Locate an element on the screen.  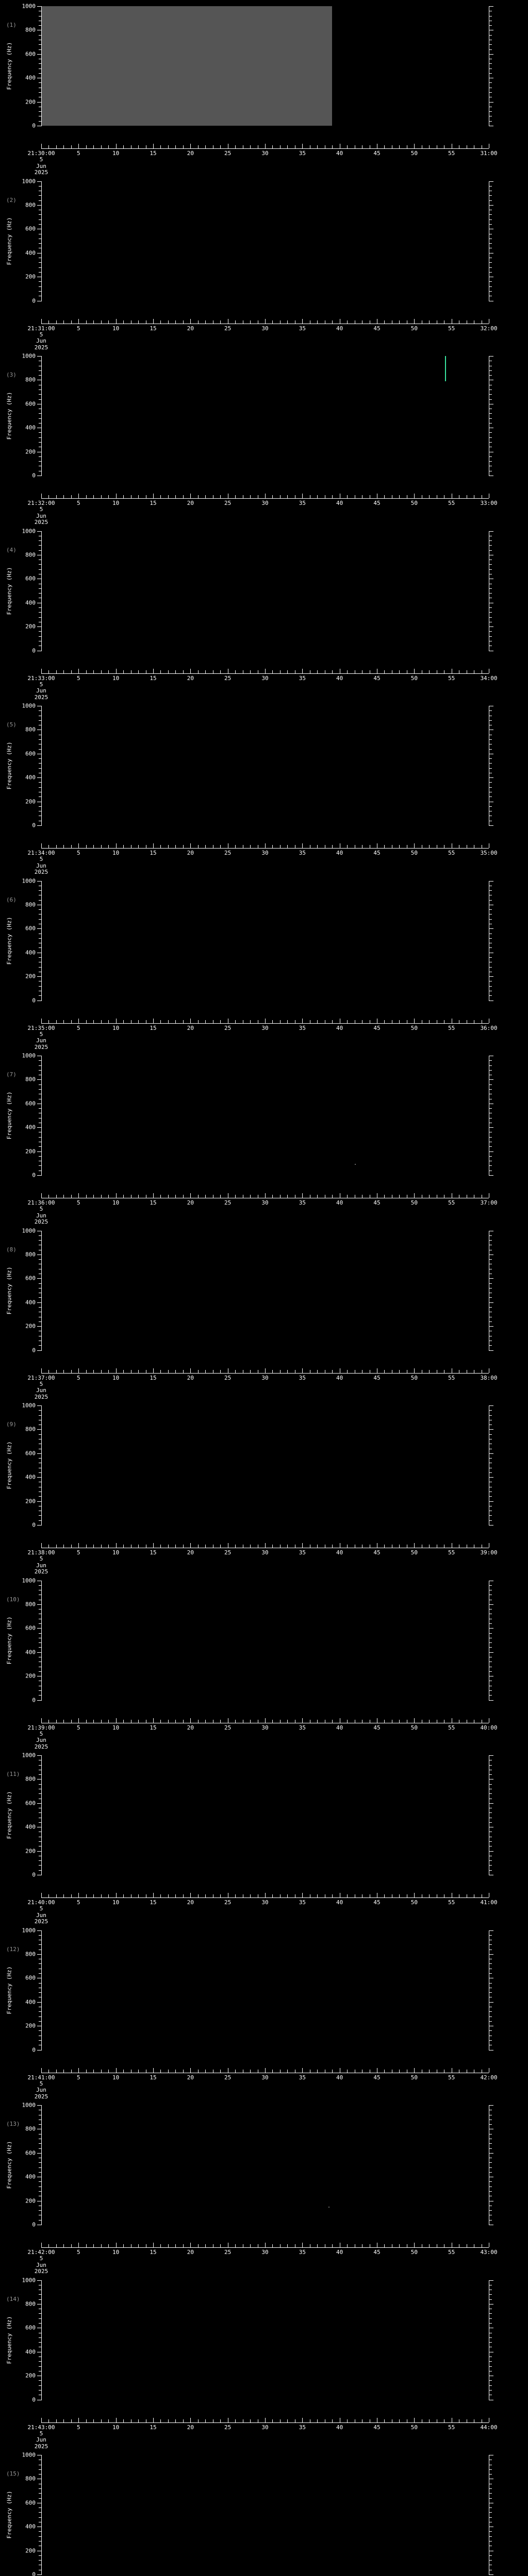
panel-number-label: (5) is located at coordinates (11, 724).